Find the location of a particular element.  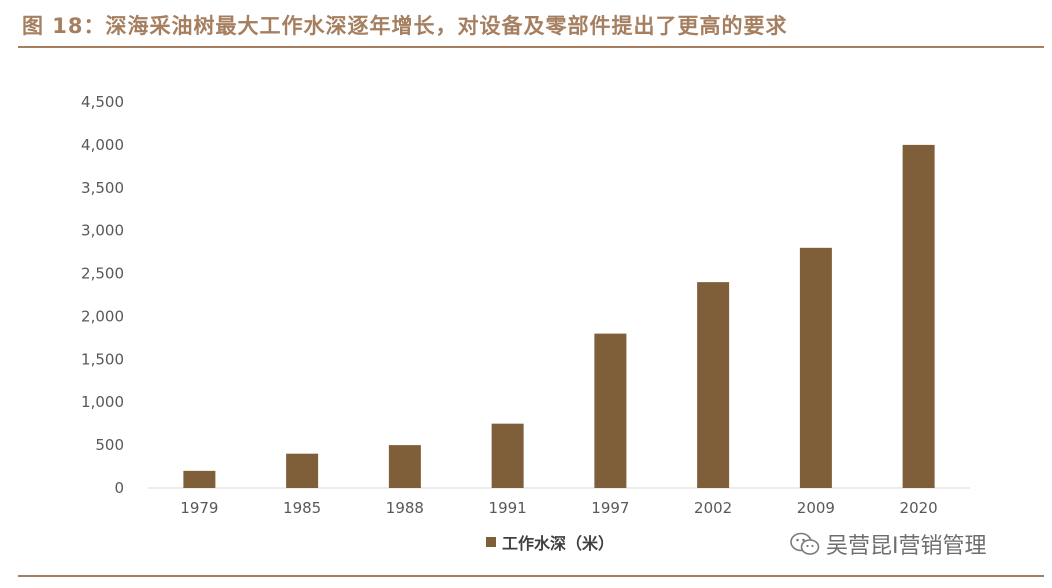

wechat-icon is located at coordinates (805, 543).